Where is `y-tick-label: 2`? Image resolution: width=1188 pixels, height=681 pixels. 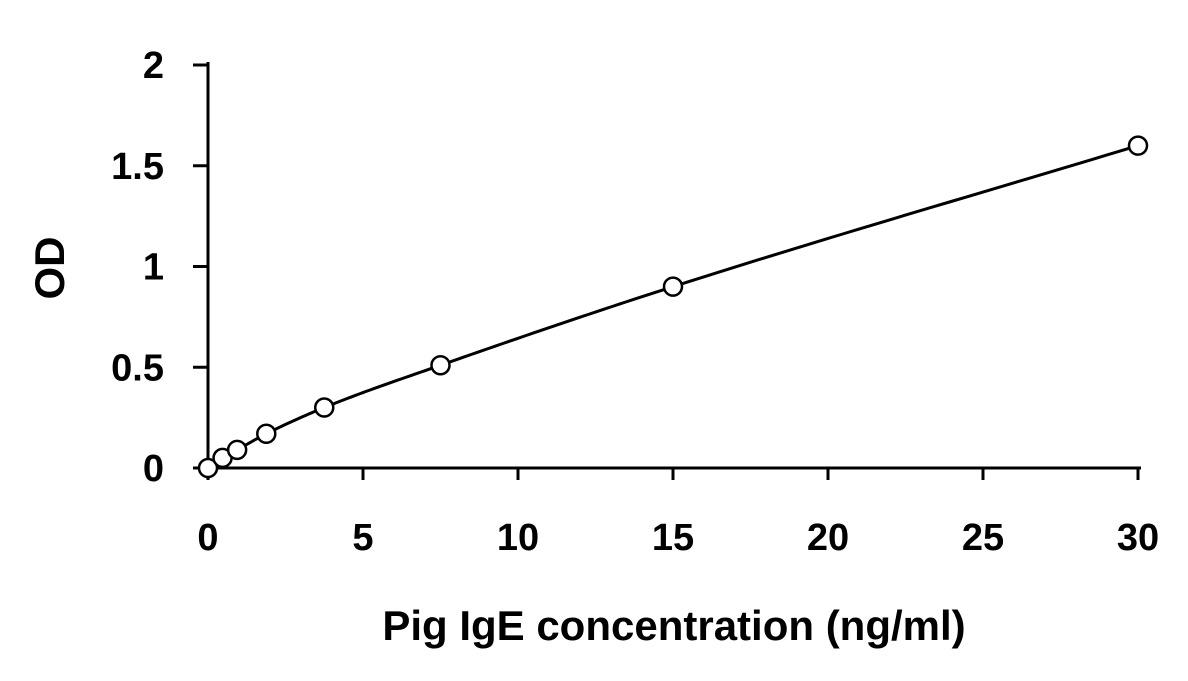
y-tick-label: 2 is located at coordinates (153, 66).